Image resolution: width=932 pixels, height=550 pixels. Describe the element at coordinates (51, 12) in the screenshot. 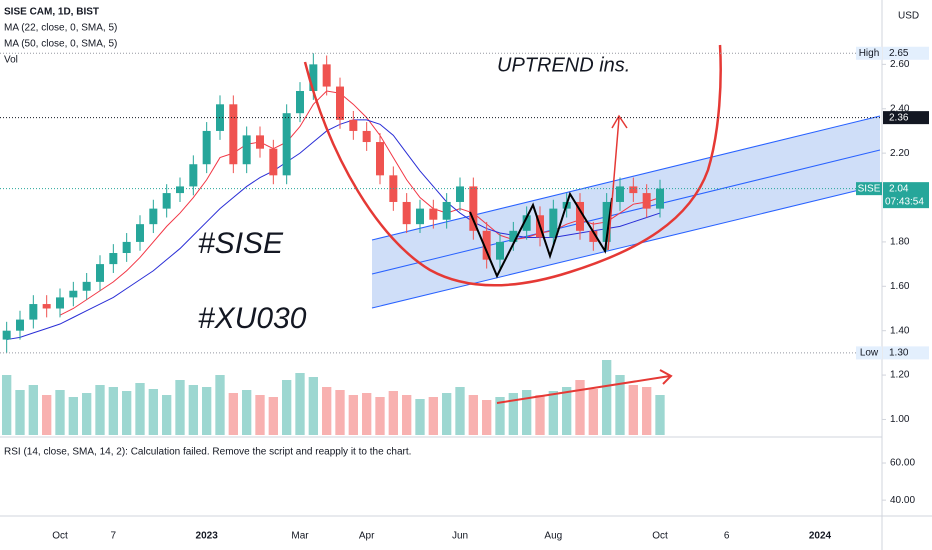

I see `symbol: SISE CAM, 1D, BIST` at that location.